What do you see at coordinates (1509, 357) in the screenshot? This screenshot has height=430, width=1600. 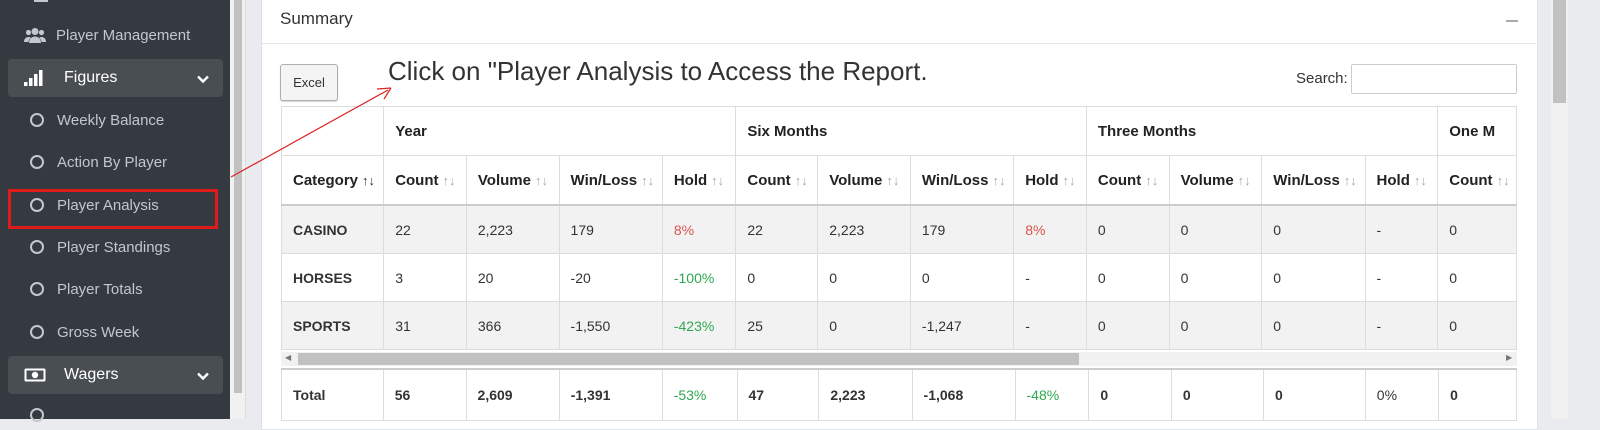 I see `scroll-right-arrow-icon: ▶` at bounding box center [1509, 357].